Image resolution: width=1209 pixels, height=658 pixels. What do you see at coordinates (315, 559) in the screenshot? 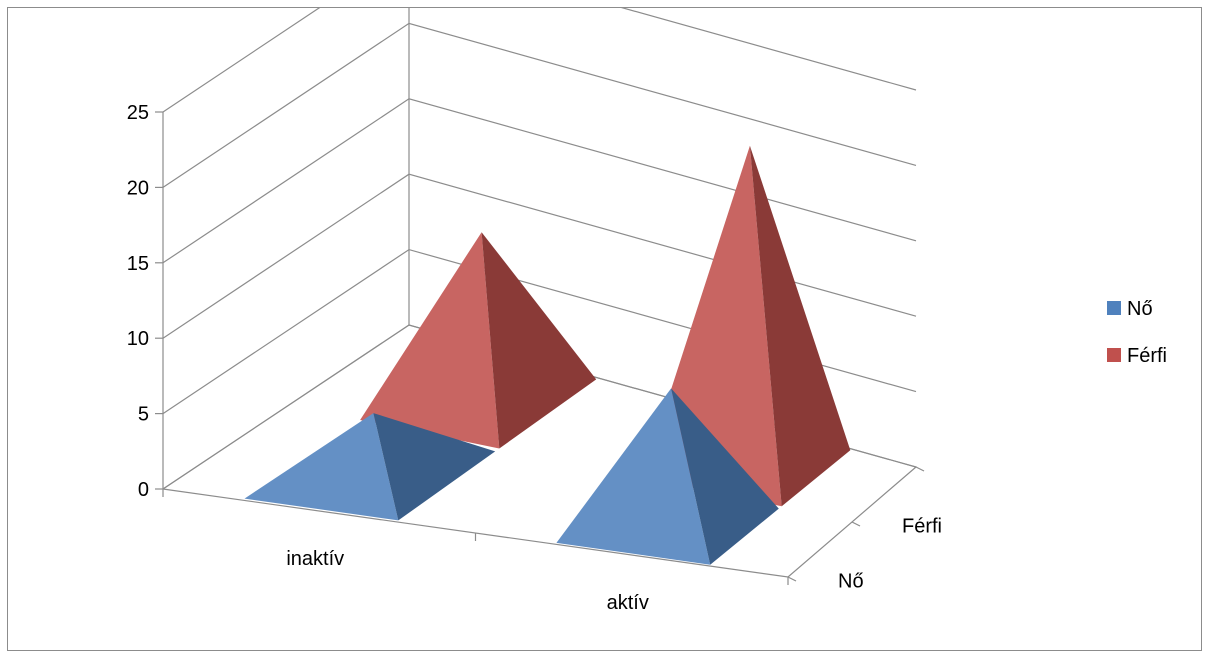
I see `x-tick-label: inaktív` at bounding box center [315, 559].